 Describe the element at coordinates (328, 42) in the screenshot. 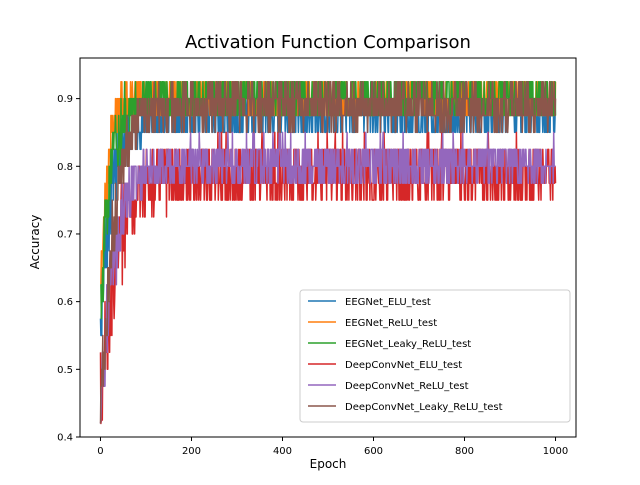

I see `chart-title: Activation Function Comparison` at that location.